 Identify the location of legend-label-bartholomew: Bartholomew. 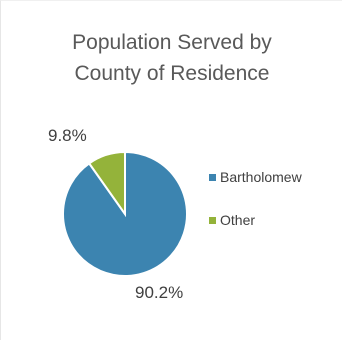
(261, 177).